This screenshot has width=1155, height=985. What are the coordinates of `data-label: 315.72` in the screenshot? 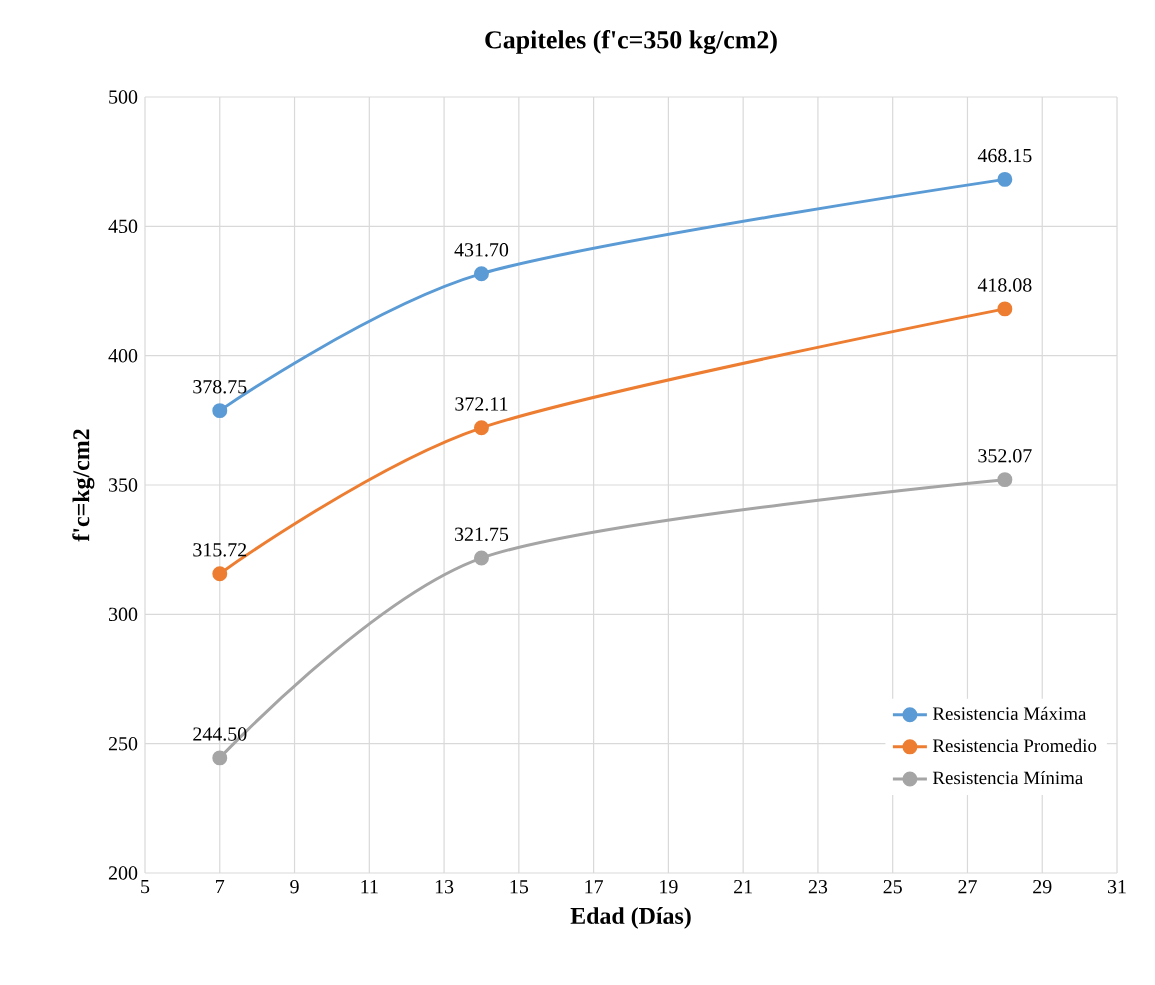 It's located at (220, 550).